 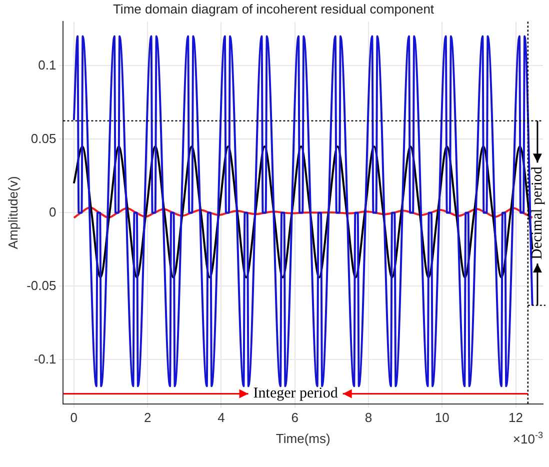 What do you see at coordinates (537, 213) in the screenshot?
I see `annotation: Decimal period` at bounding box center [537, 213].